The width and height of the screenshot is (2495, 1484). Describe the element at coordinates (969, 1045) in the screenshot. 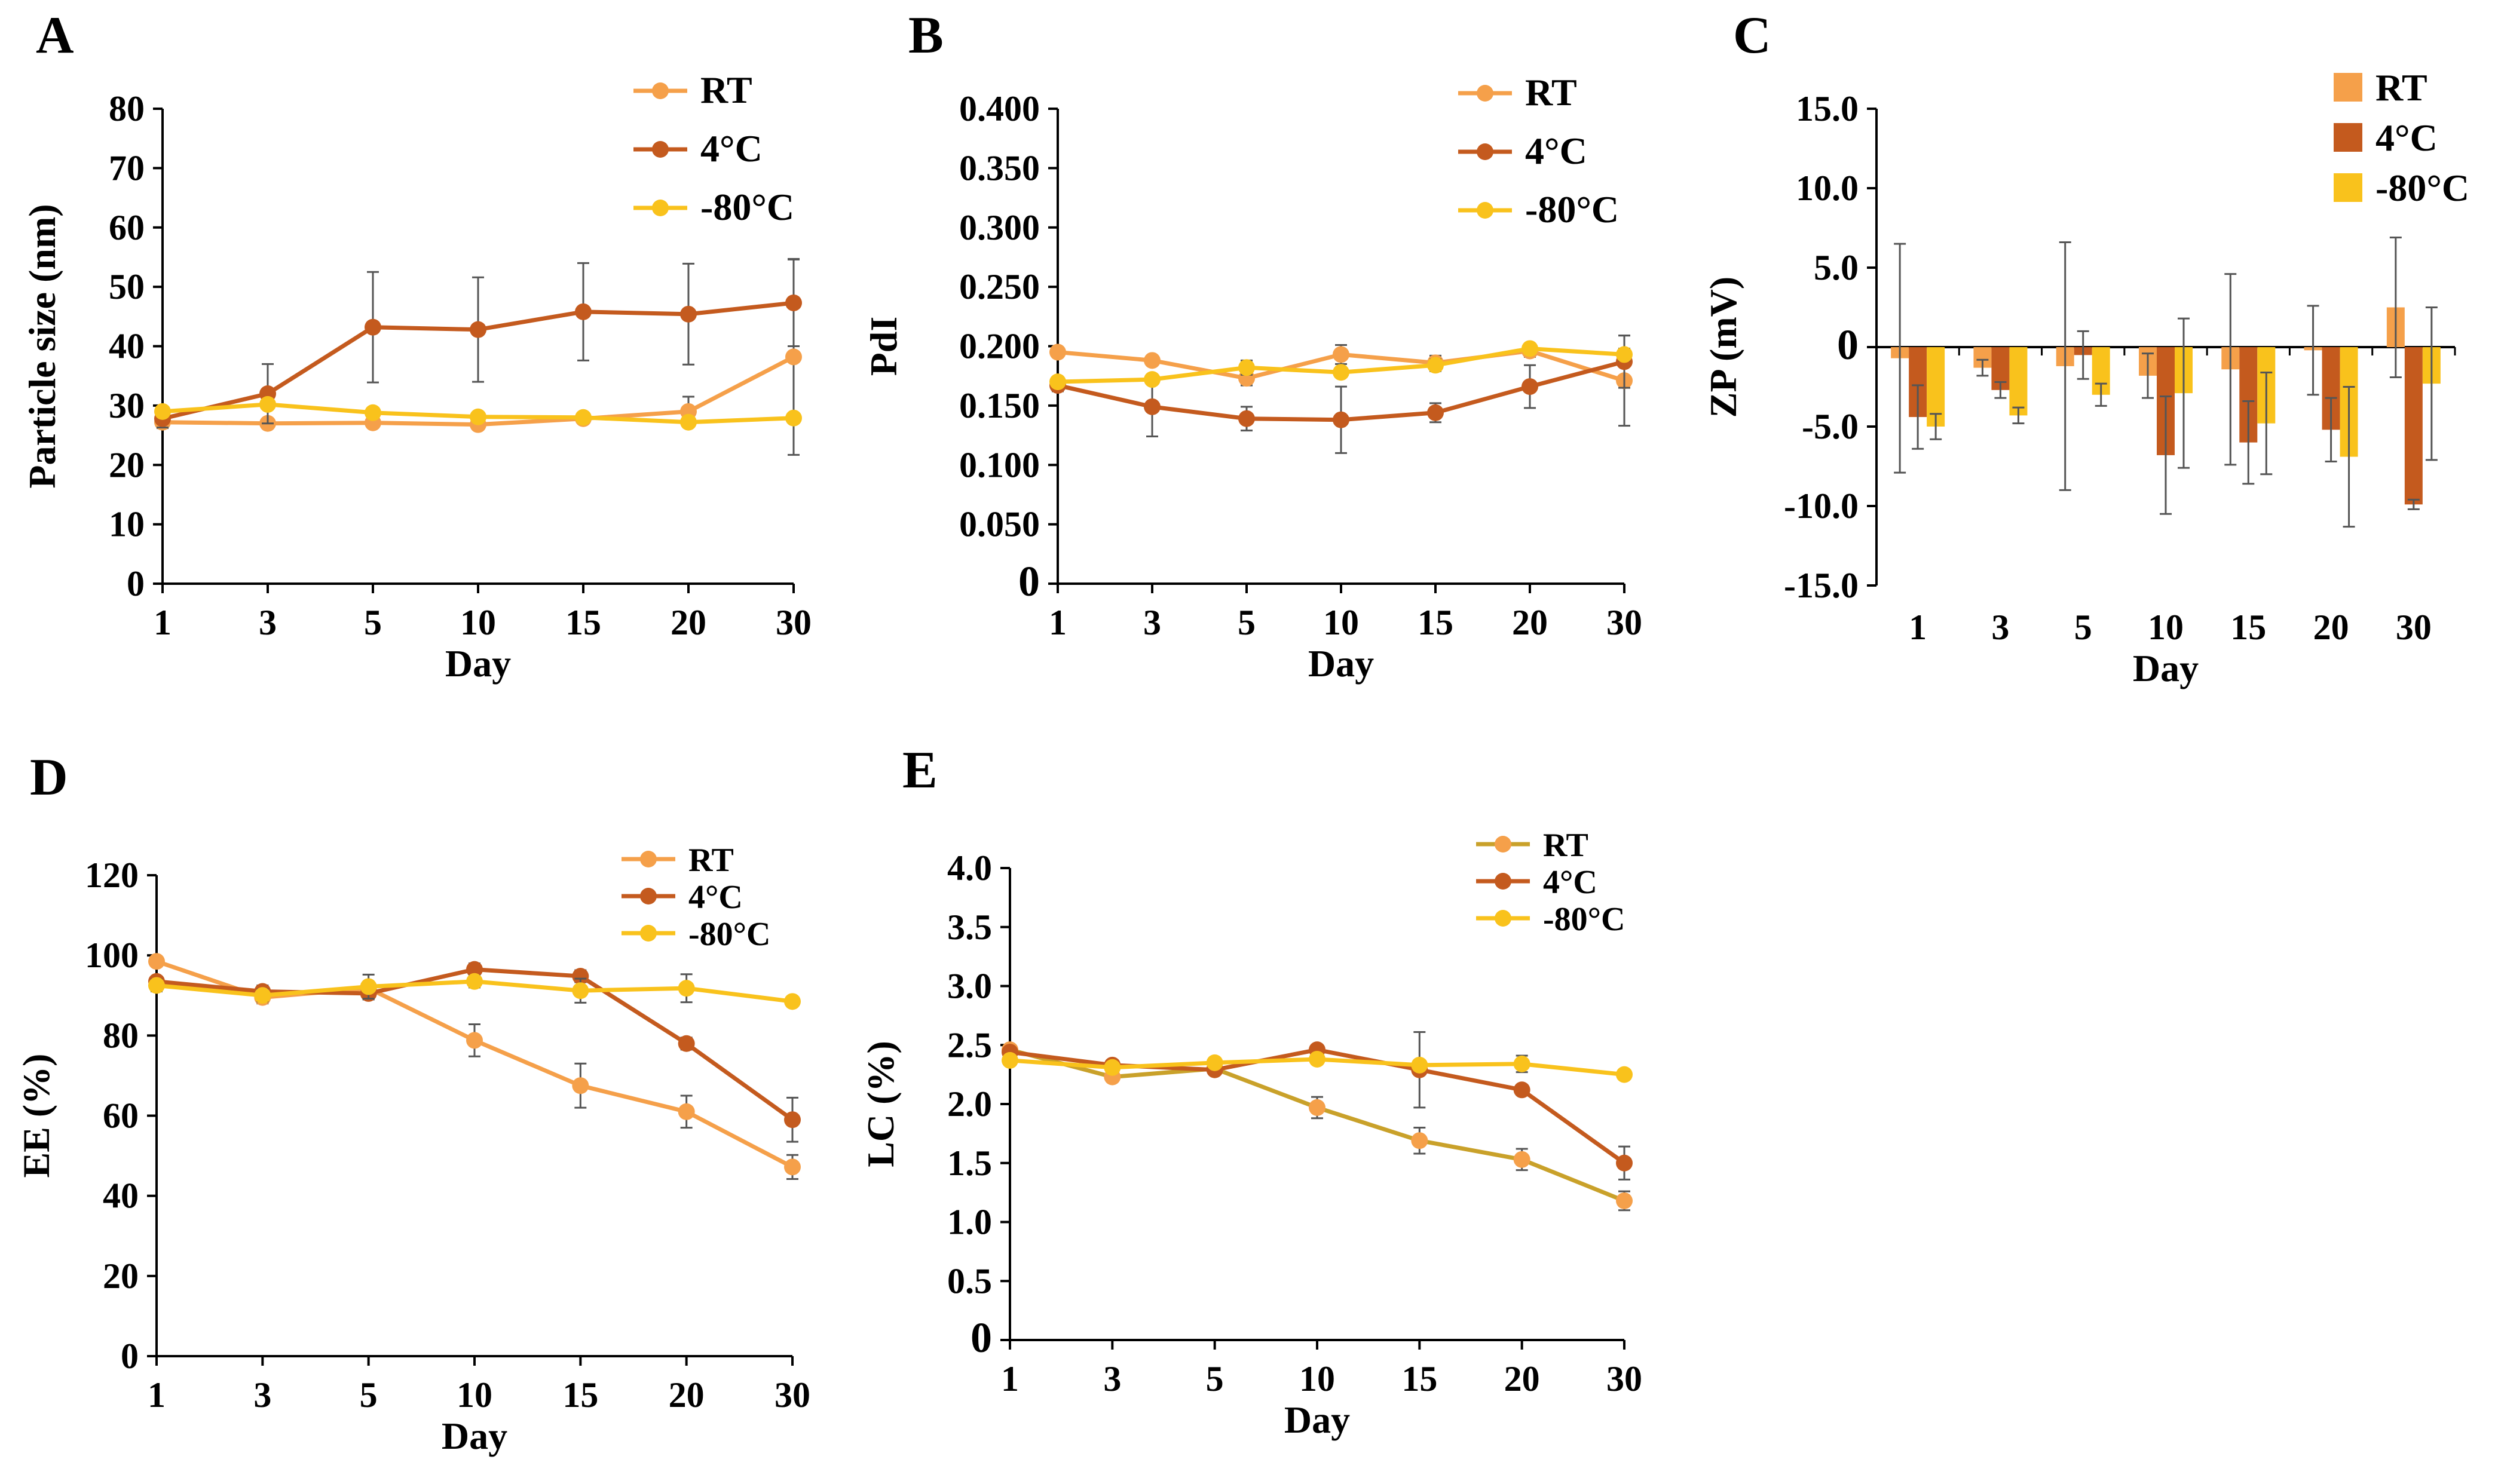

I see `y-tick-label: 2.5` at that location.